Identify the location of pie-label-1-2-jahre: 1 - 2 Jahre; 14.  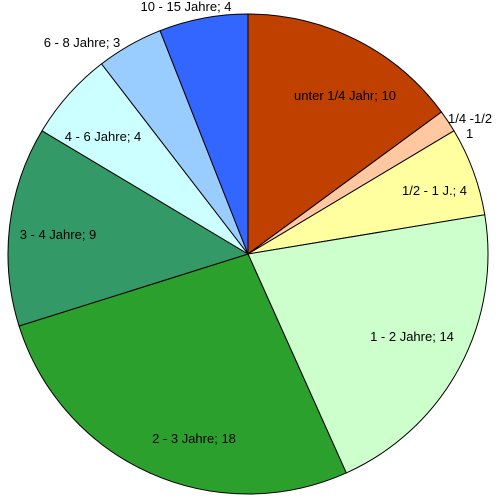
(412, 336).